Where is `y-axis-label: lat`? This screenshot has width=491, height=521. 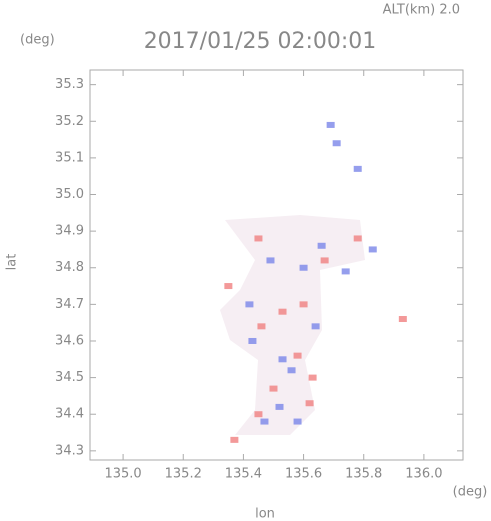
y-axis-label: lat is located at coordinates (12, 262).